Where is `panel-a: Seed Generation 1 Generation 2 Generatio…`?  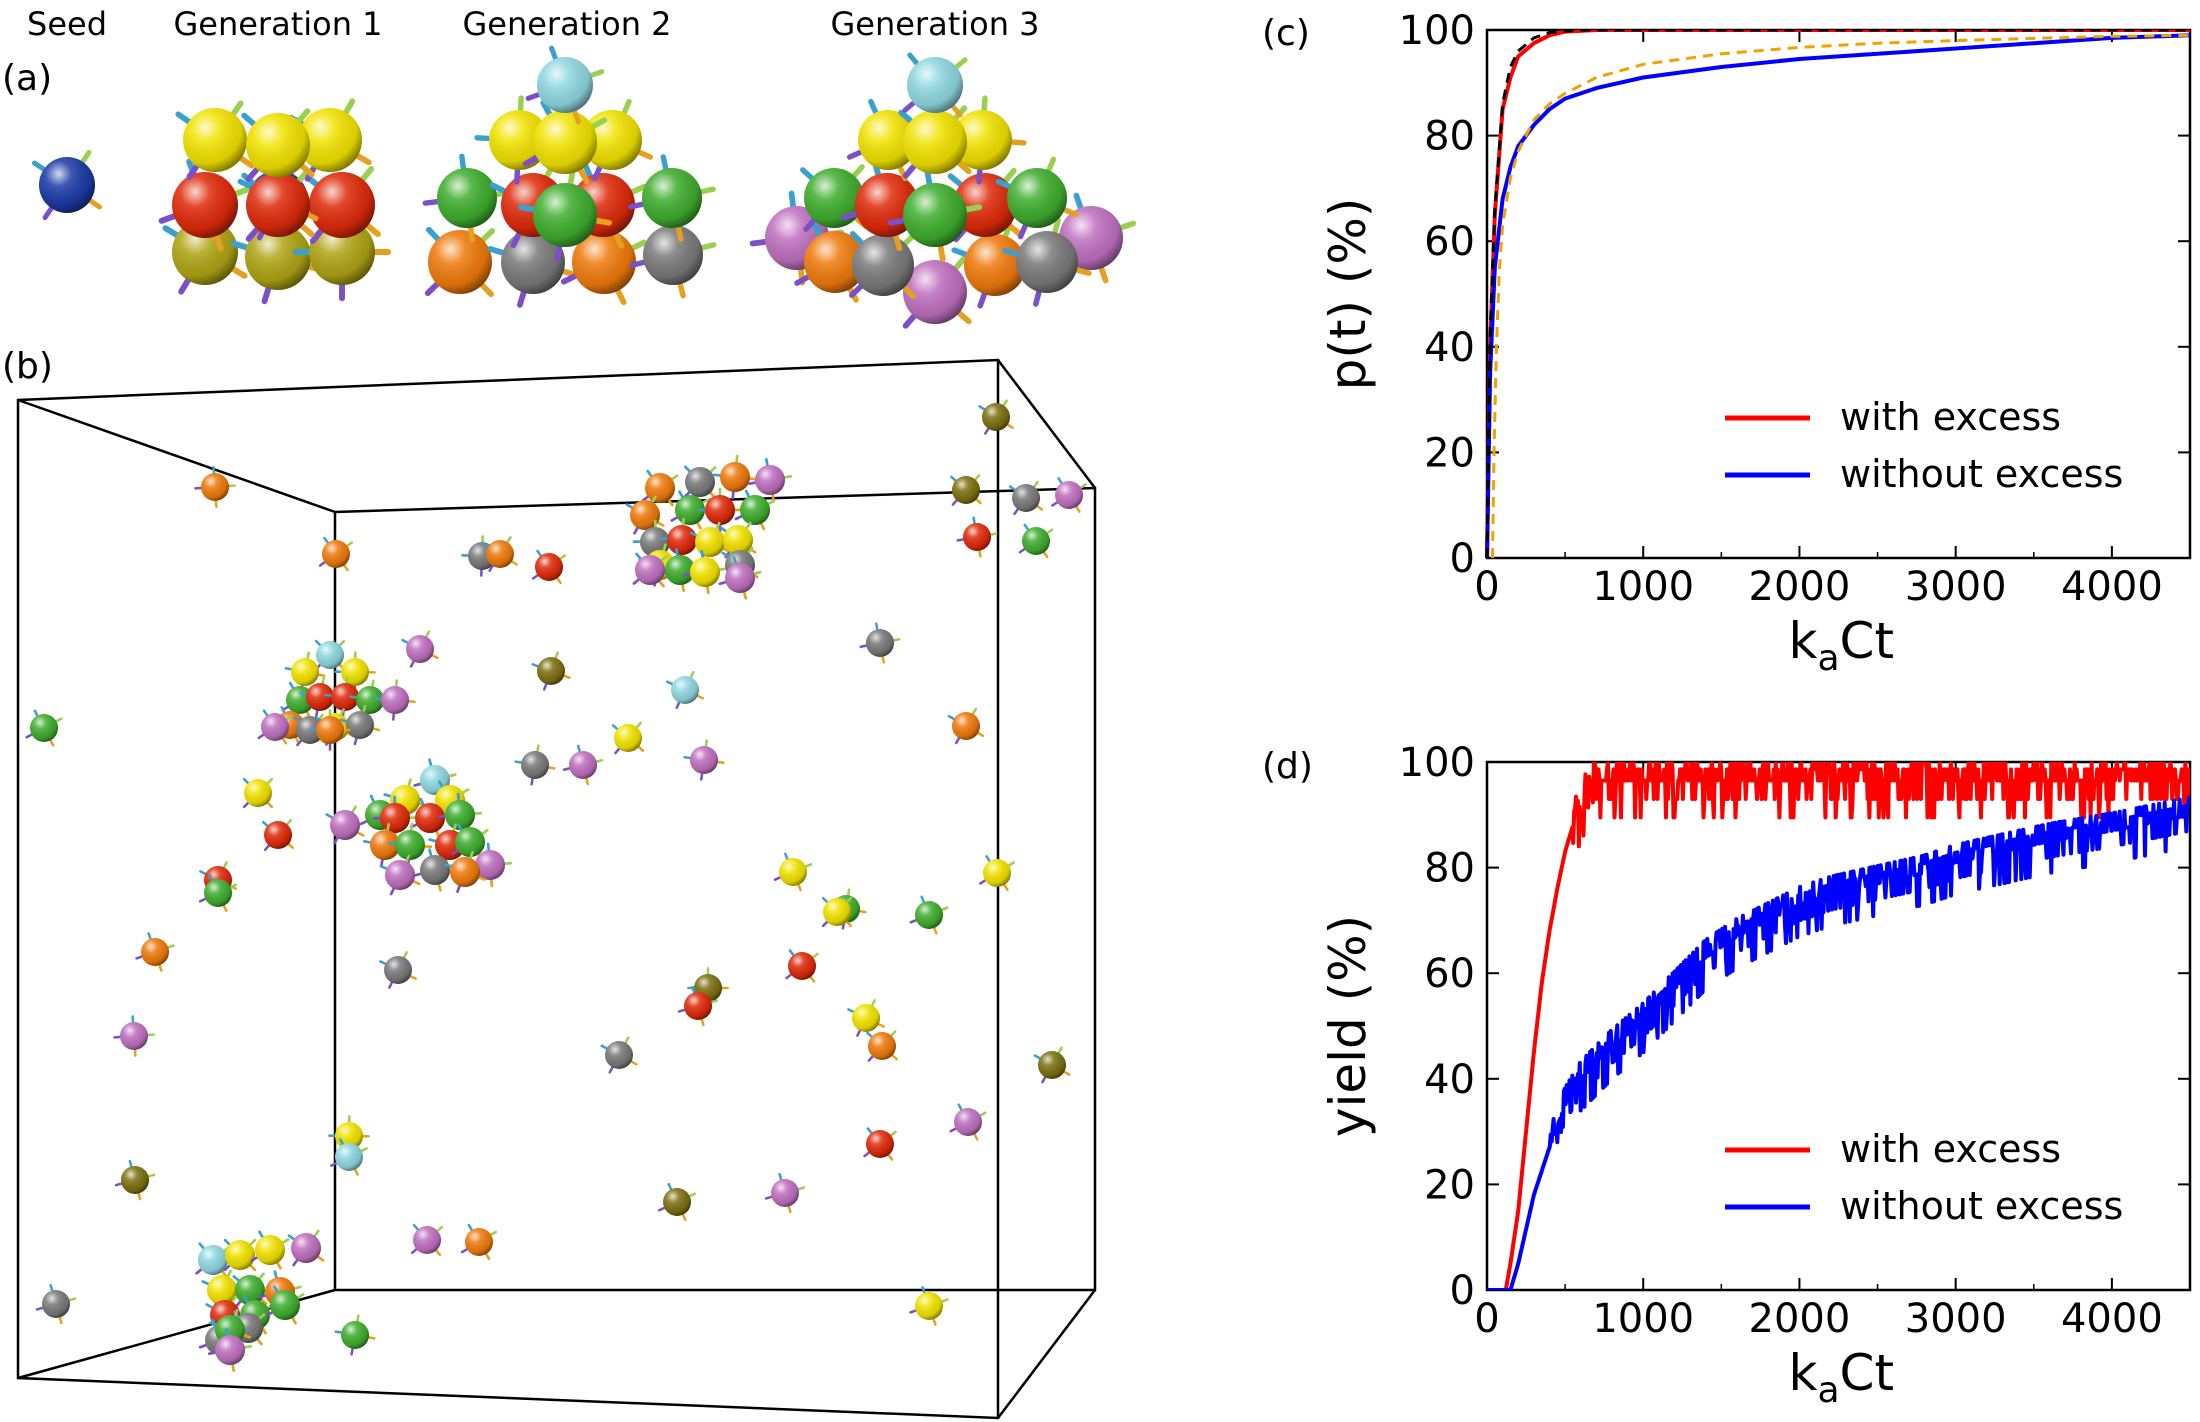 panel-a: Seed Generation 1 Generation 2 Generatio… is located at coordinates (569, 167).